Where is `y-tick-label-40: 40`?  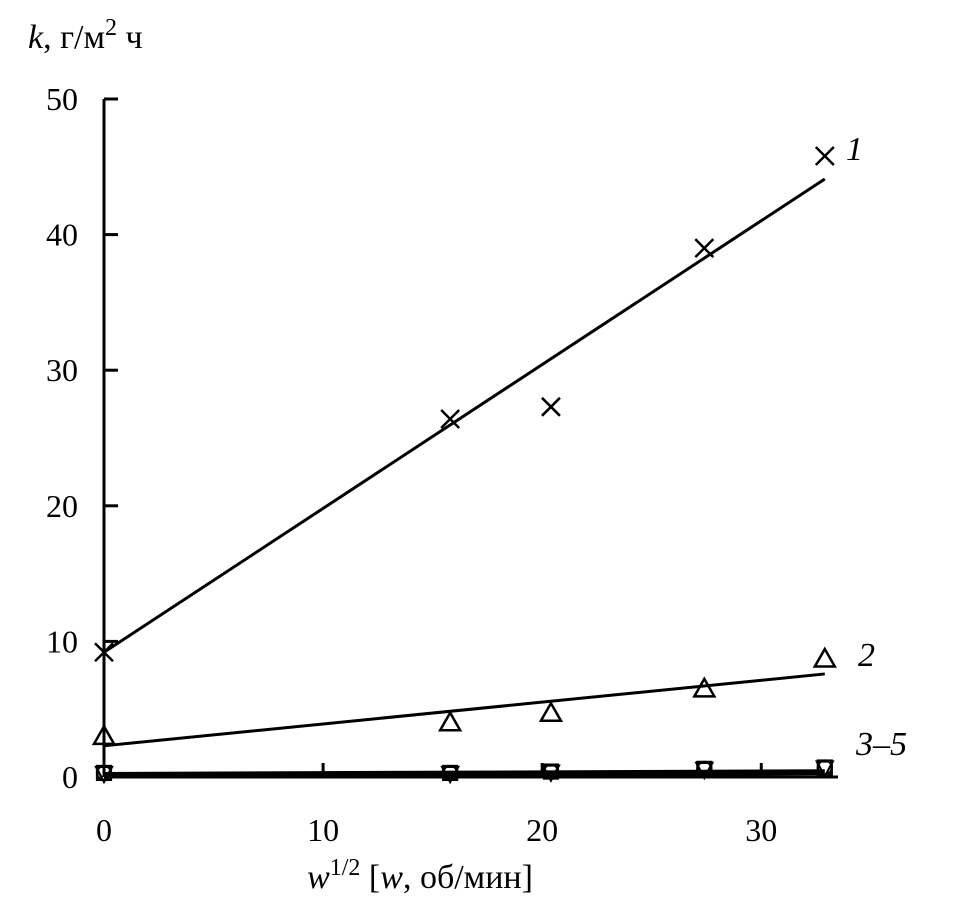 y-tick-label-40: 40 is located at coordinates (62, 235).